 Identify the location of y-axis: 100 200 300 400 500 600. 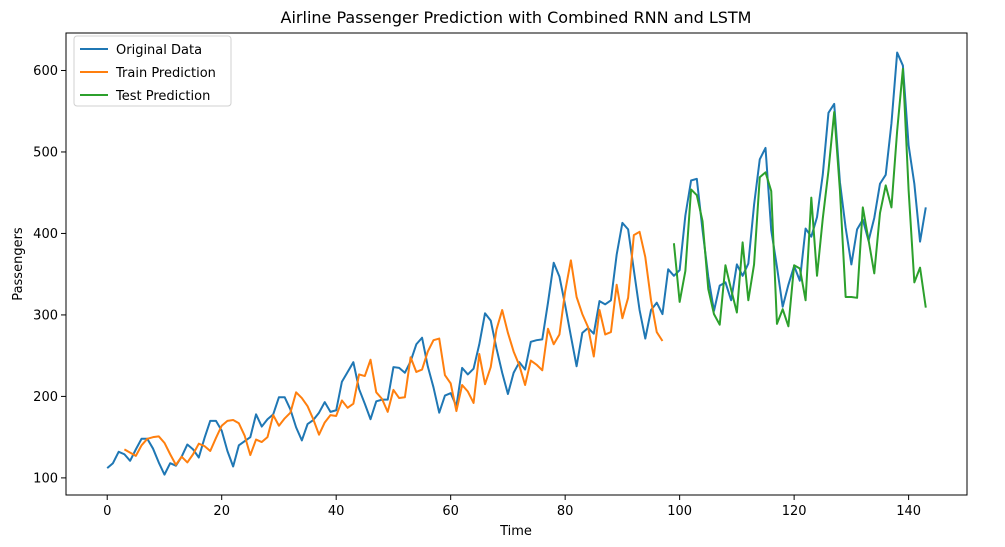
(49, 275).